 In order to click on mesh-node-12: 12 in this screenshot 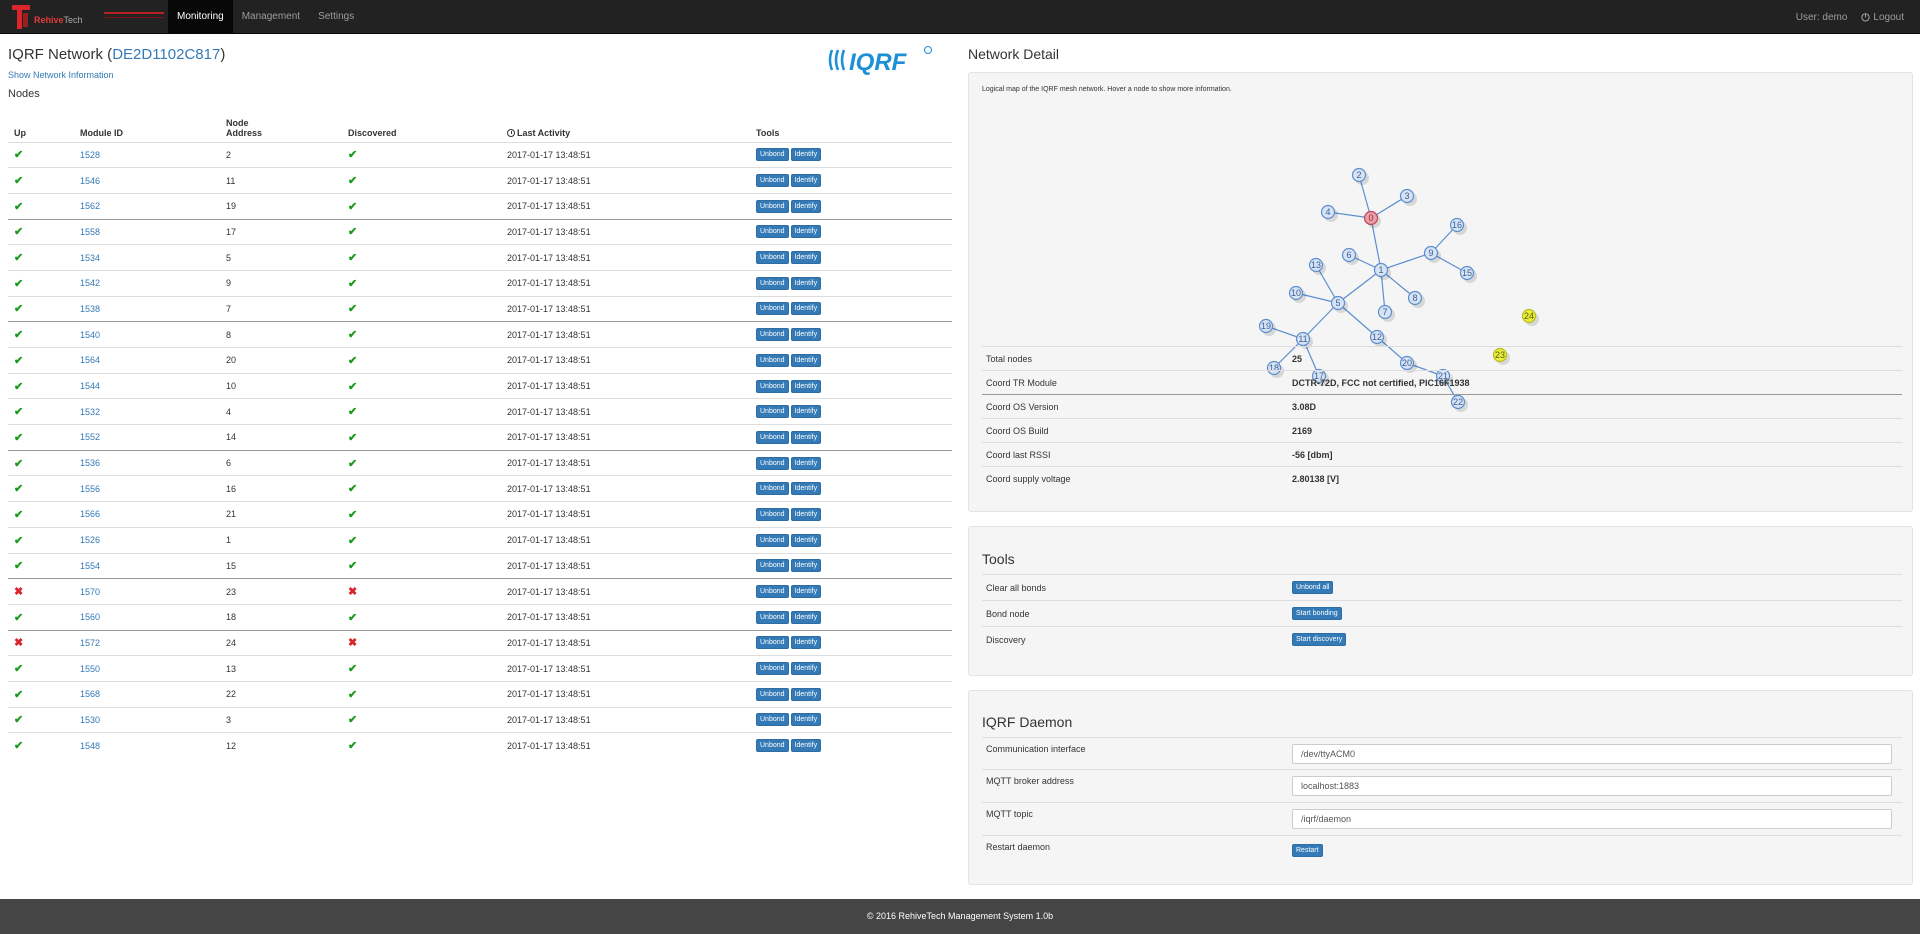, I will do `click(1378, 338)`.